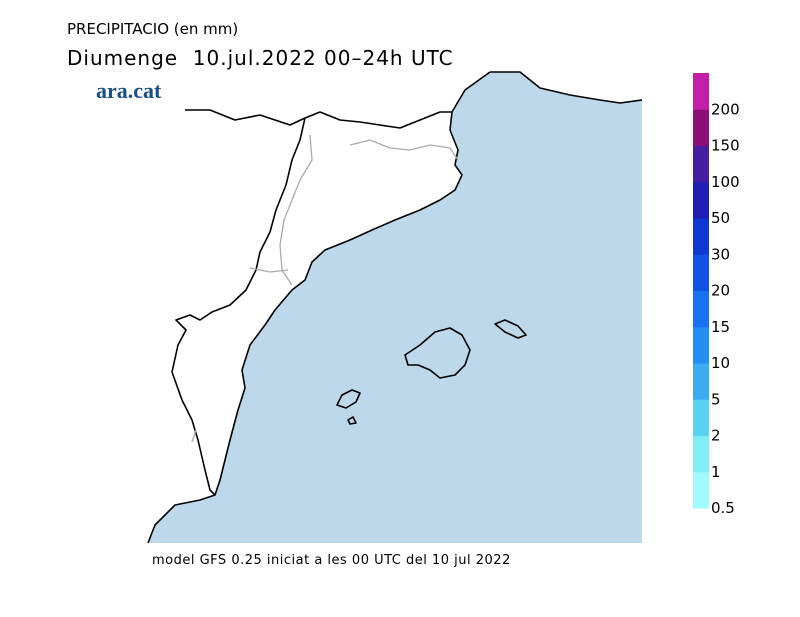 Image resolution: width=800 pixels, height=617 pixels. I want to click on legend-label: 200, so click(725, 109).